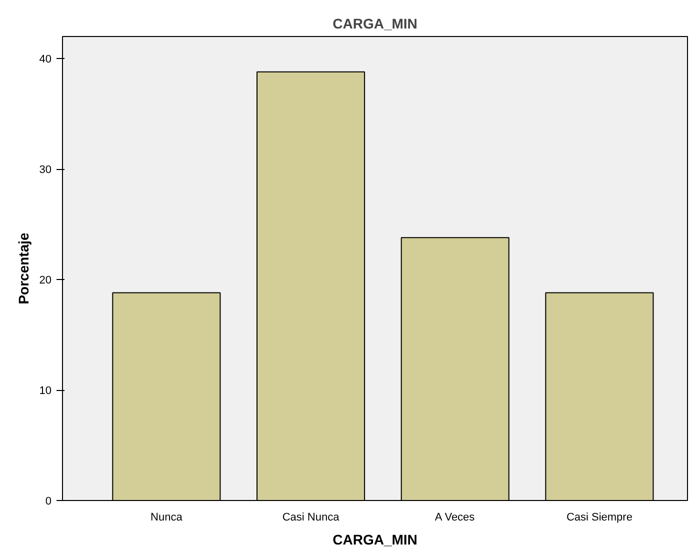 This screenshot has width=693, height=553. Describe the element at coordinates (45, 280) in the screenshot. I see `y-tick-label: 20` at that location.